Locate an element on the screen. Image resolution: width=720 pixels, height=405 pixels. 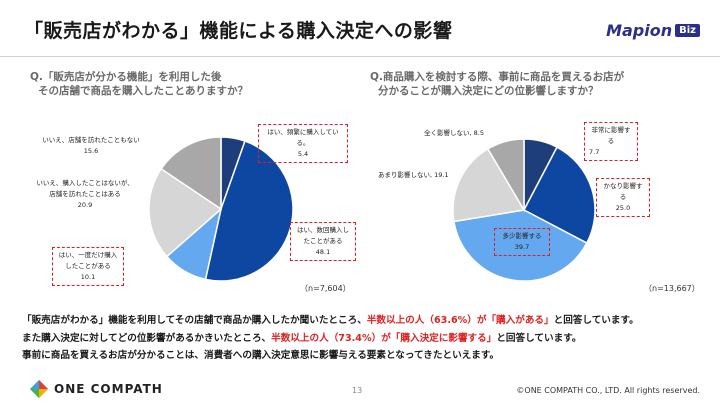
one-compath-logo: ONE COMPATH is located at coordinates (96, 389).